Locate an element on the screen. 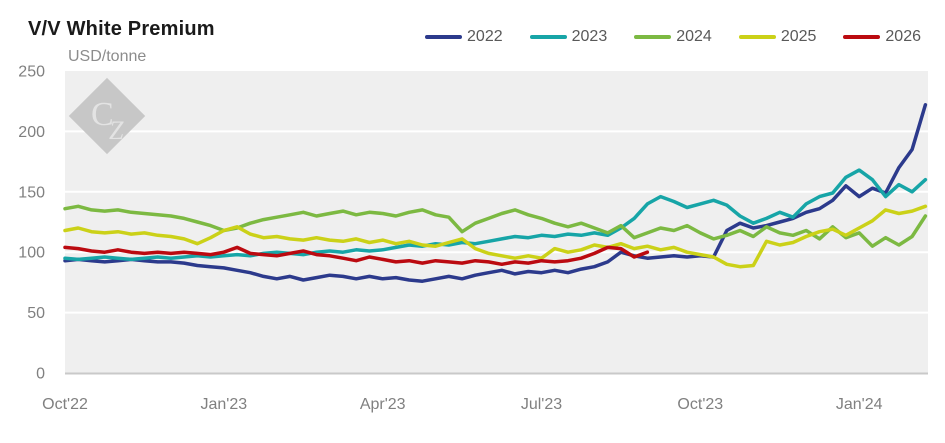 The height and width of the screenshot is (443, 945). legend-item-2024: 2024 is located at coordinates (673, 37).